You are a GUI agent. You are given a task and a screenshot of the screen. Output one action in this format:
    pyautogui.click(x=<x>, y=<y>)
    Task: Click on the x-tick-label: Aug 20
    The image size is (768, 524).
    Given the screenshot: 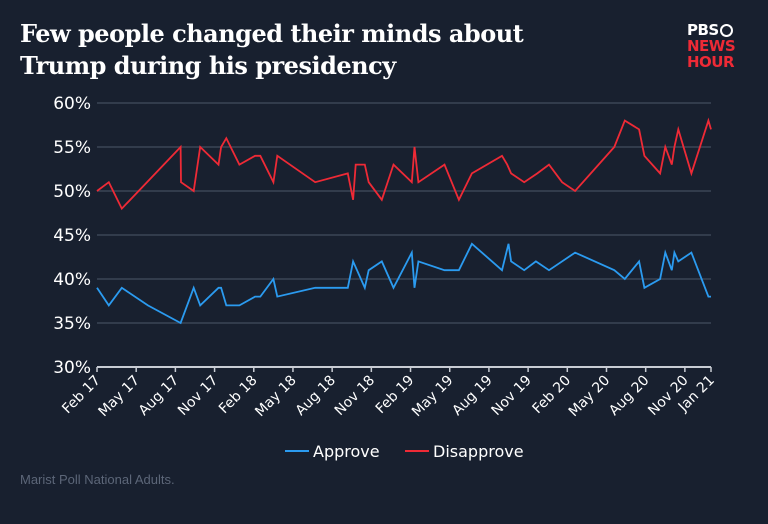 What is the action you would take?
    pyautogui.click(x=629, y=396)
    